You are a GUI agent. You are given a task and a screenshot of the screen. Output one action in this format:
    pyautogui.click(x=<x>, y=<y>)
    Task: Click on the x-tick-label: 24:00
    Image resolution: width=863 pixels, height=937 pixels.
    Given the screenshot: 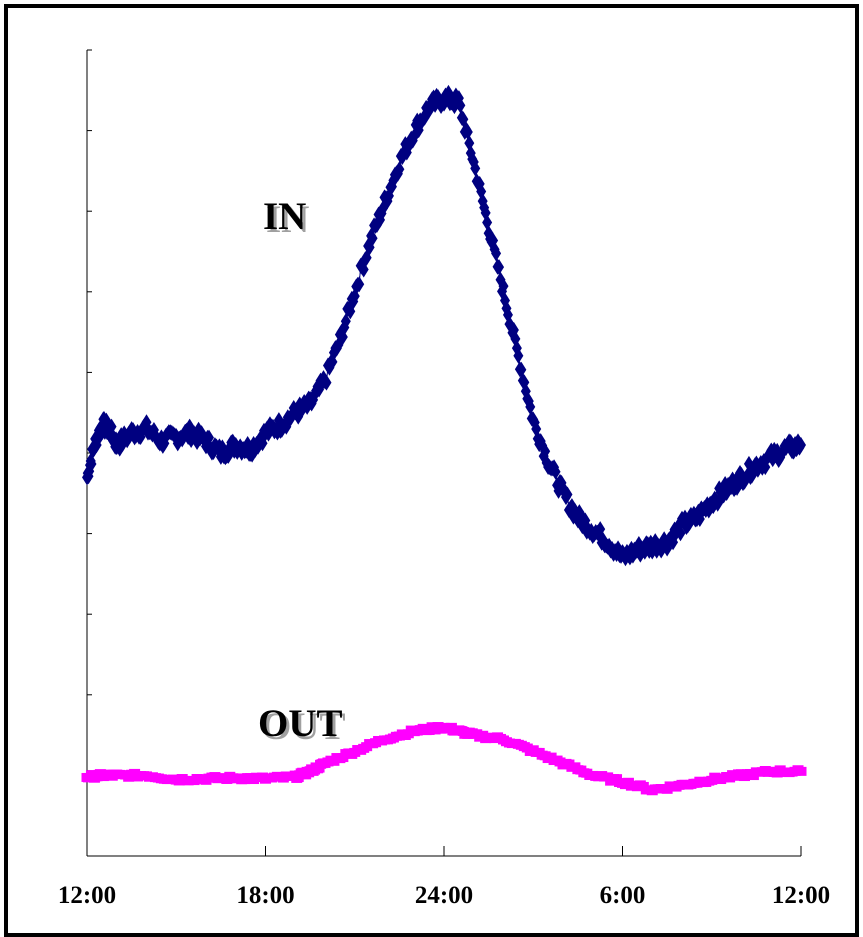 What is the action you would take?
    pyautogui.click(x=444, y=895)
    